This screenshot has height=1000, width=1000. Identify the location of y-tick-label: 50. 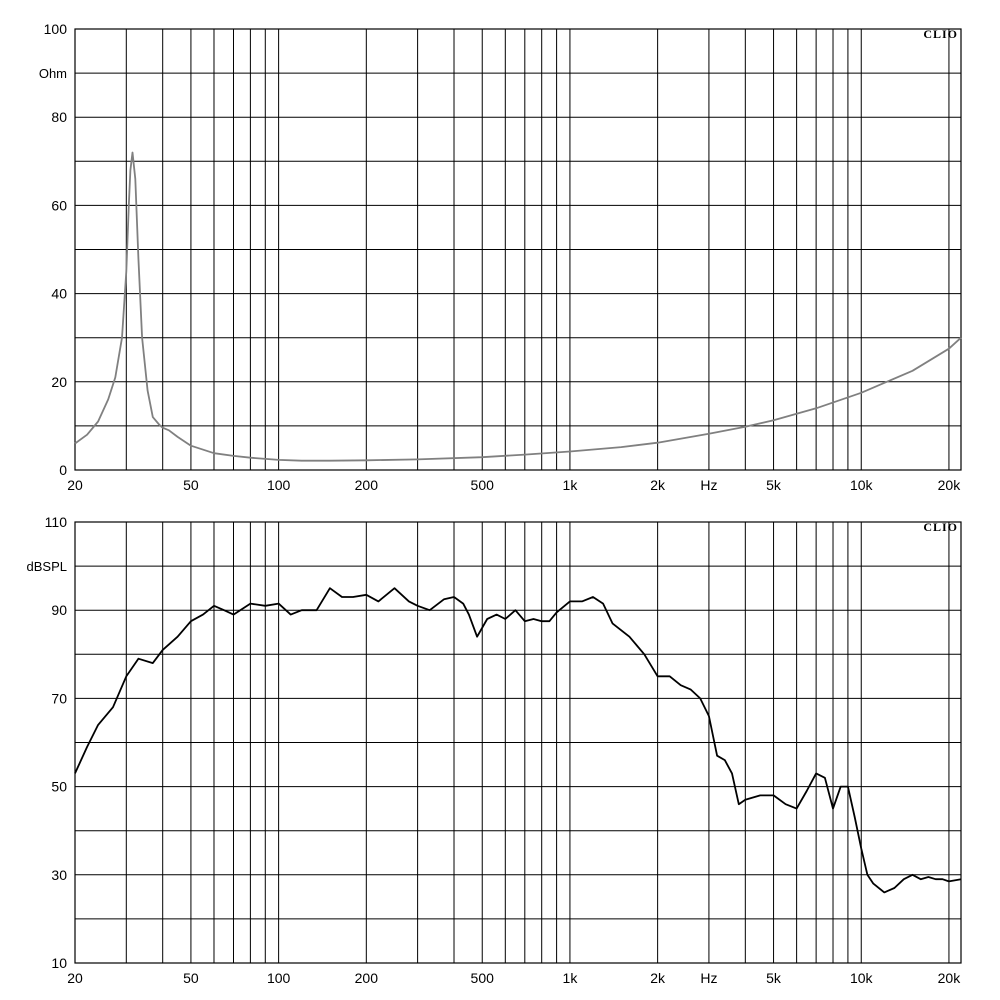
(59, 787).